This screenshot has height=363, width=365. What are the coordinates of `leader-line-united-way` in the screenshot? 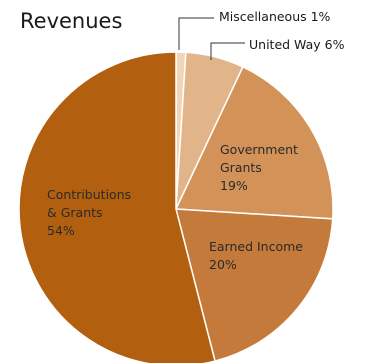 It's located at (227, 51).